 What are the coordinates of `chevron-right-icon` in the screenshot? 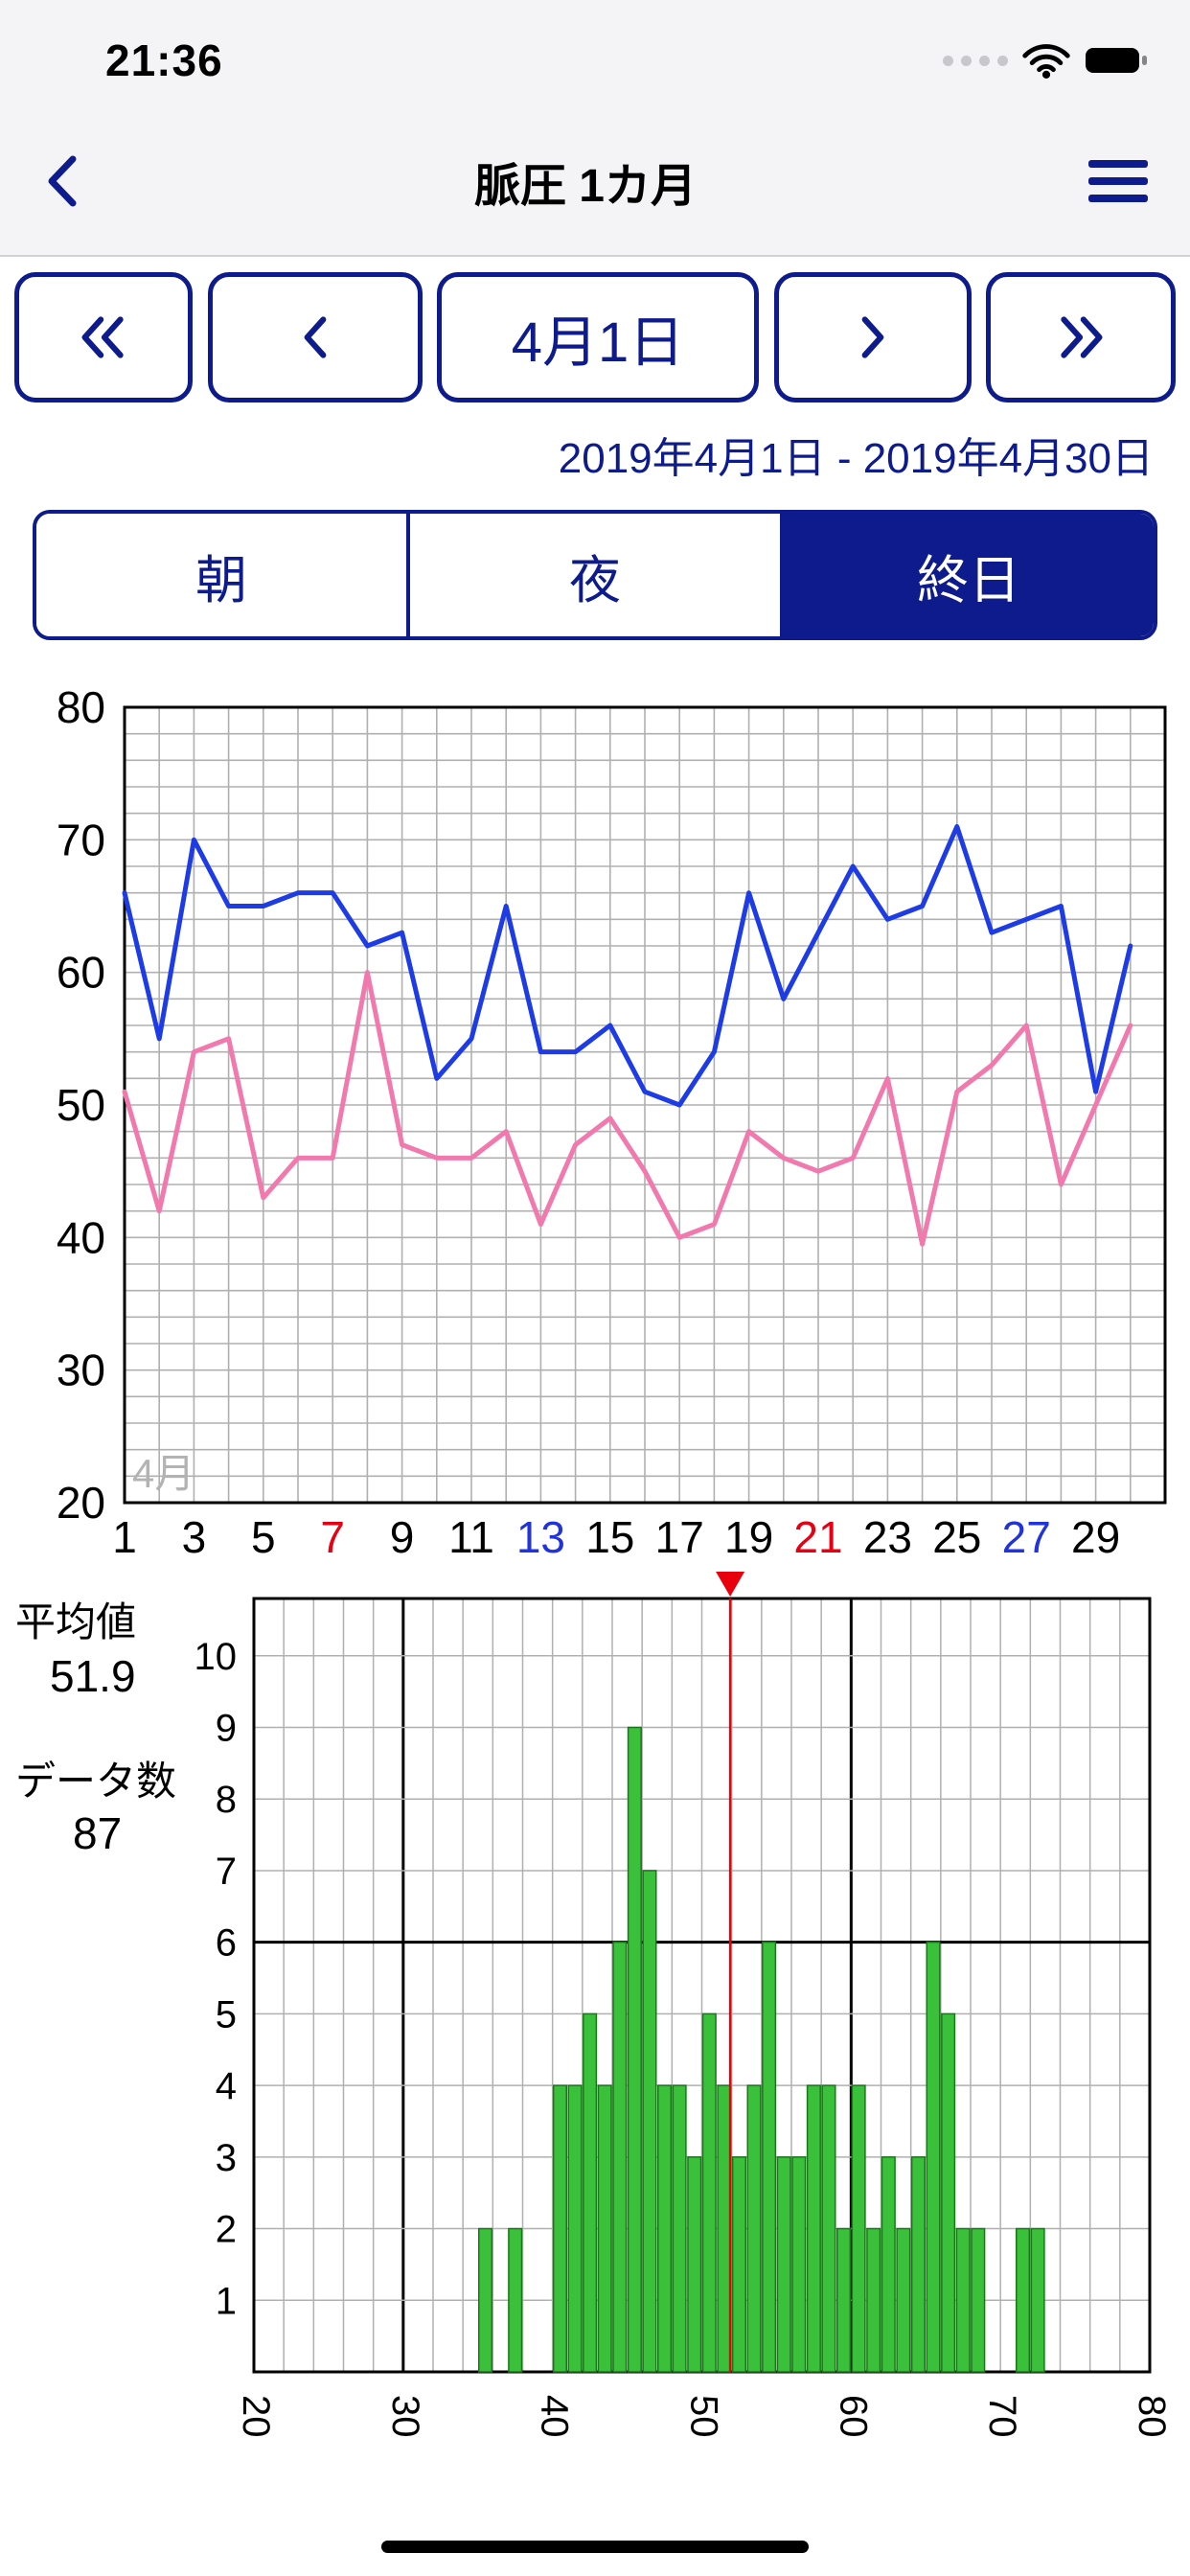 It's located at (872, 337).